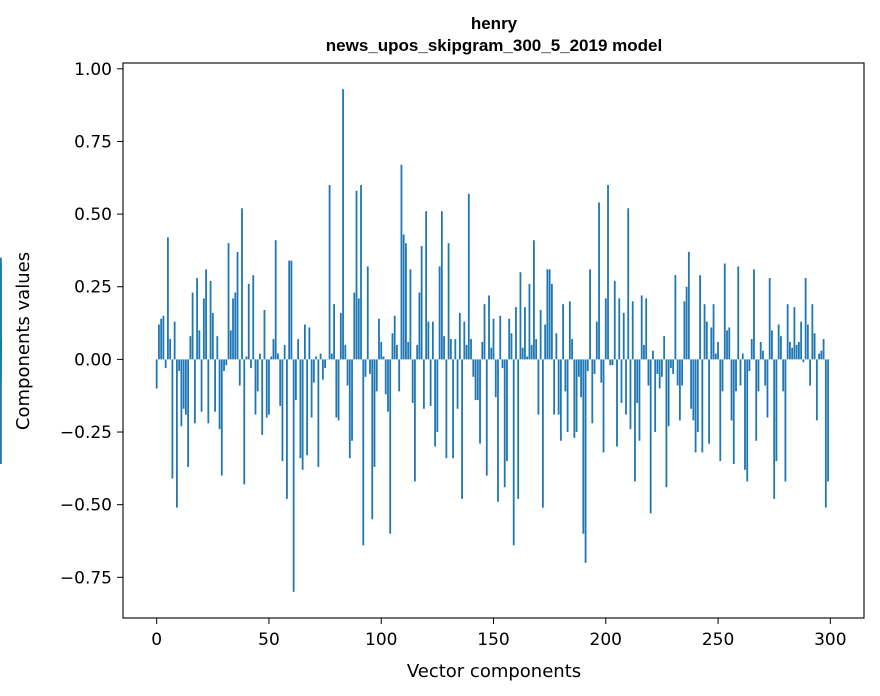 The height and width of the screenshot is (696, 880). I want to click on y-tick-label: 0.50, so click(93, 215).